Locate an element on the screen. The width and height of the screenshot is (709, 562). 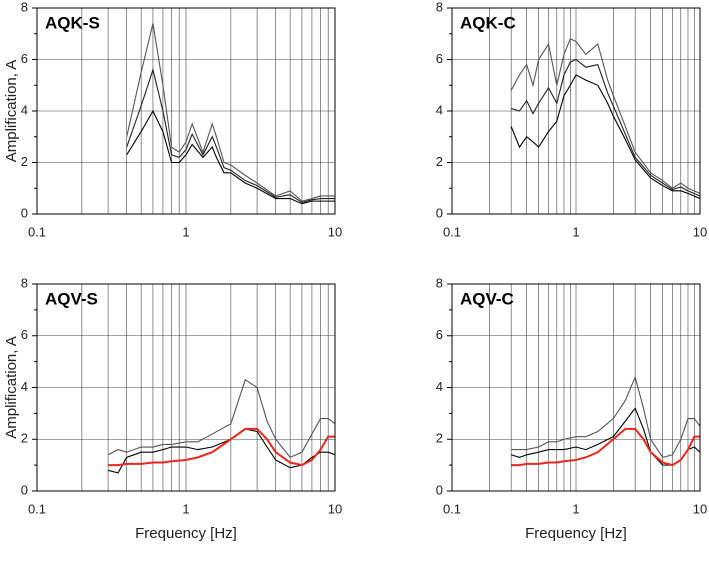
panel-title: AQV-S is located at coordinates (71, 298).